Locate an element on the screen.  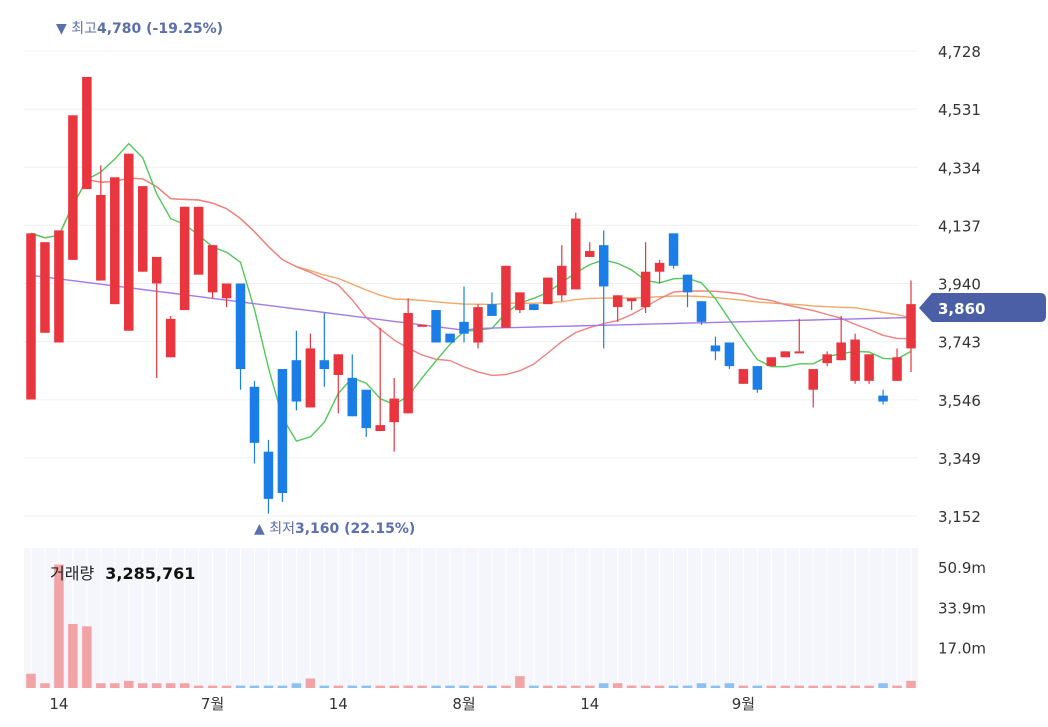
volume-bars is located at coordinates (471, 626).